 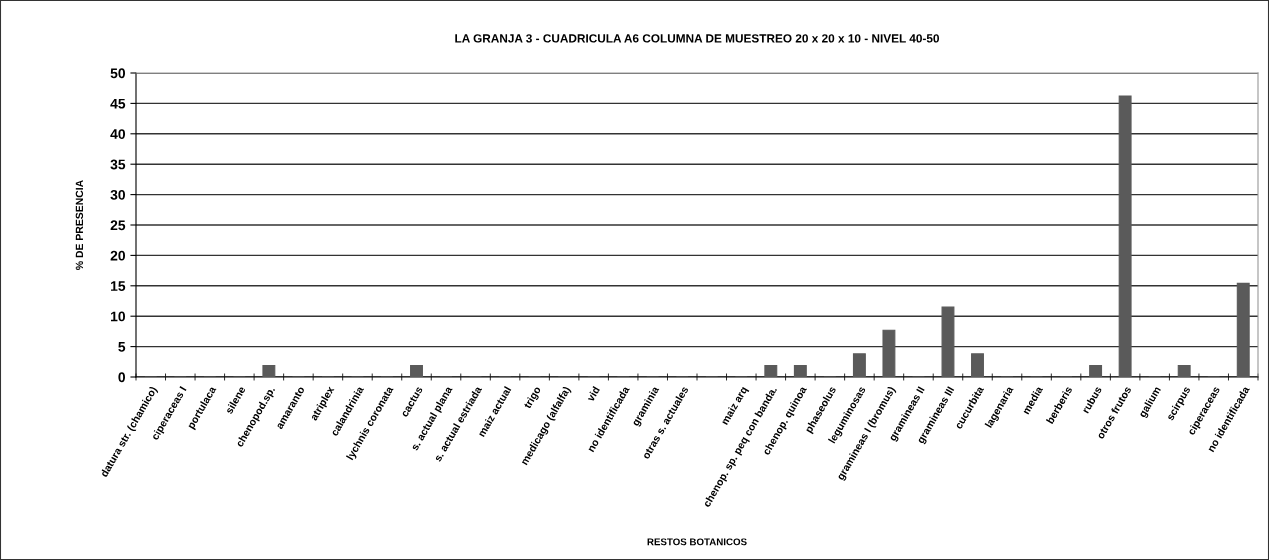 I want to click on y-tick-label: 25, so click(x=118, y=225).